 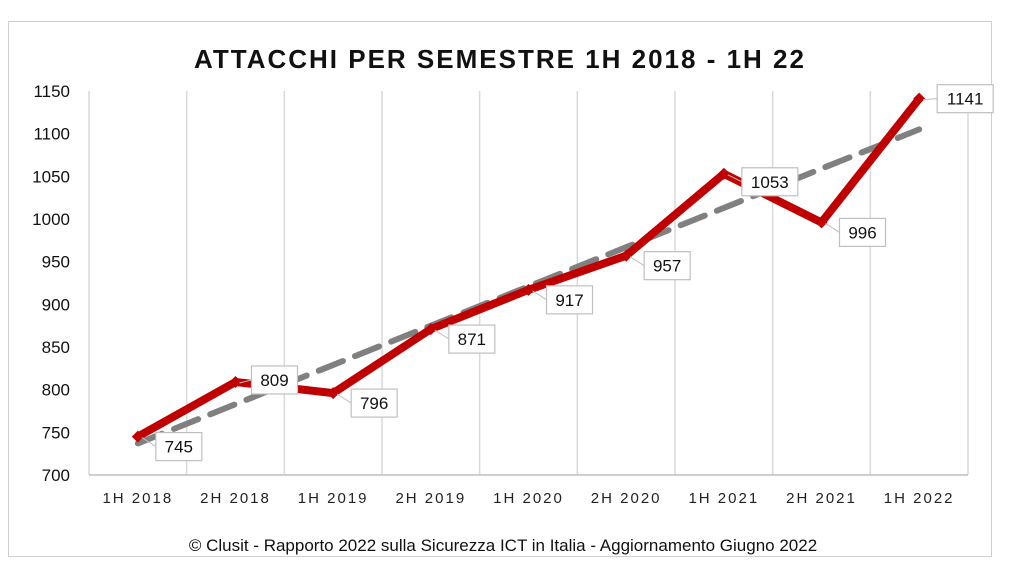 I want to click on data-label: 745, so click(x=172, y=447).